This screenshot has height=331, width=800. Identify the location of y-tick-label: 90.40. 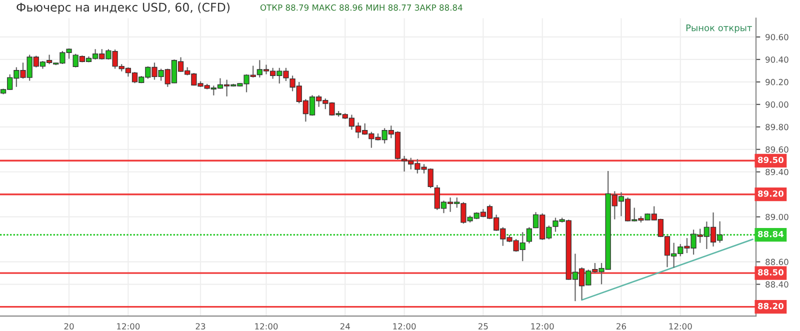
(777, 59).